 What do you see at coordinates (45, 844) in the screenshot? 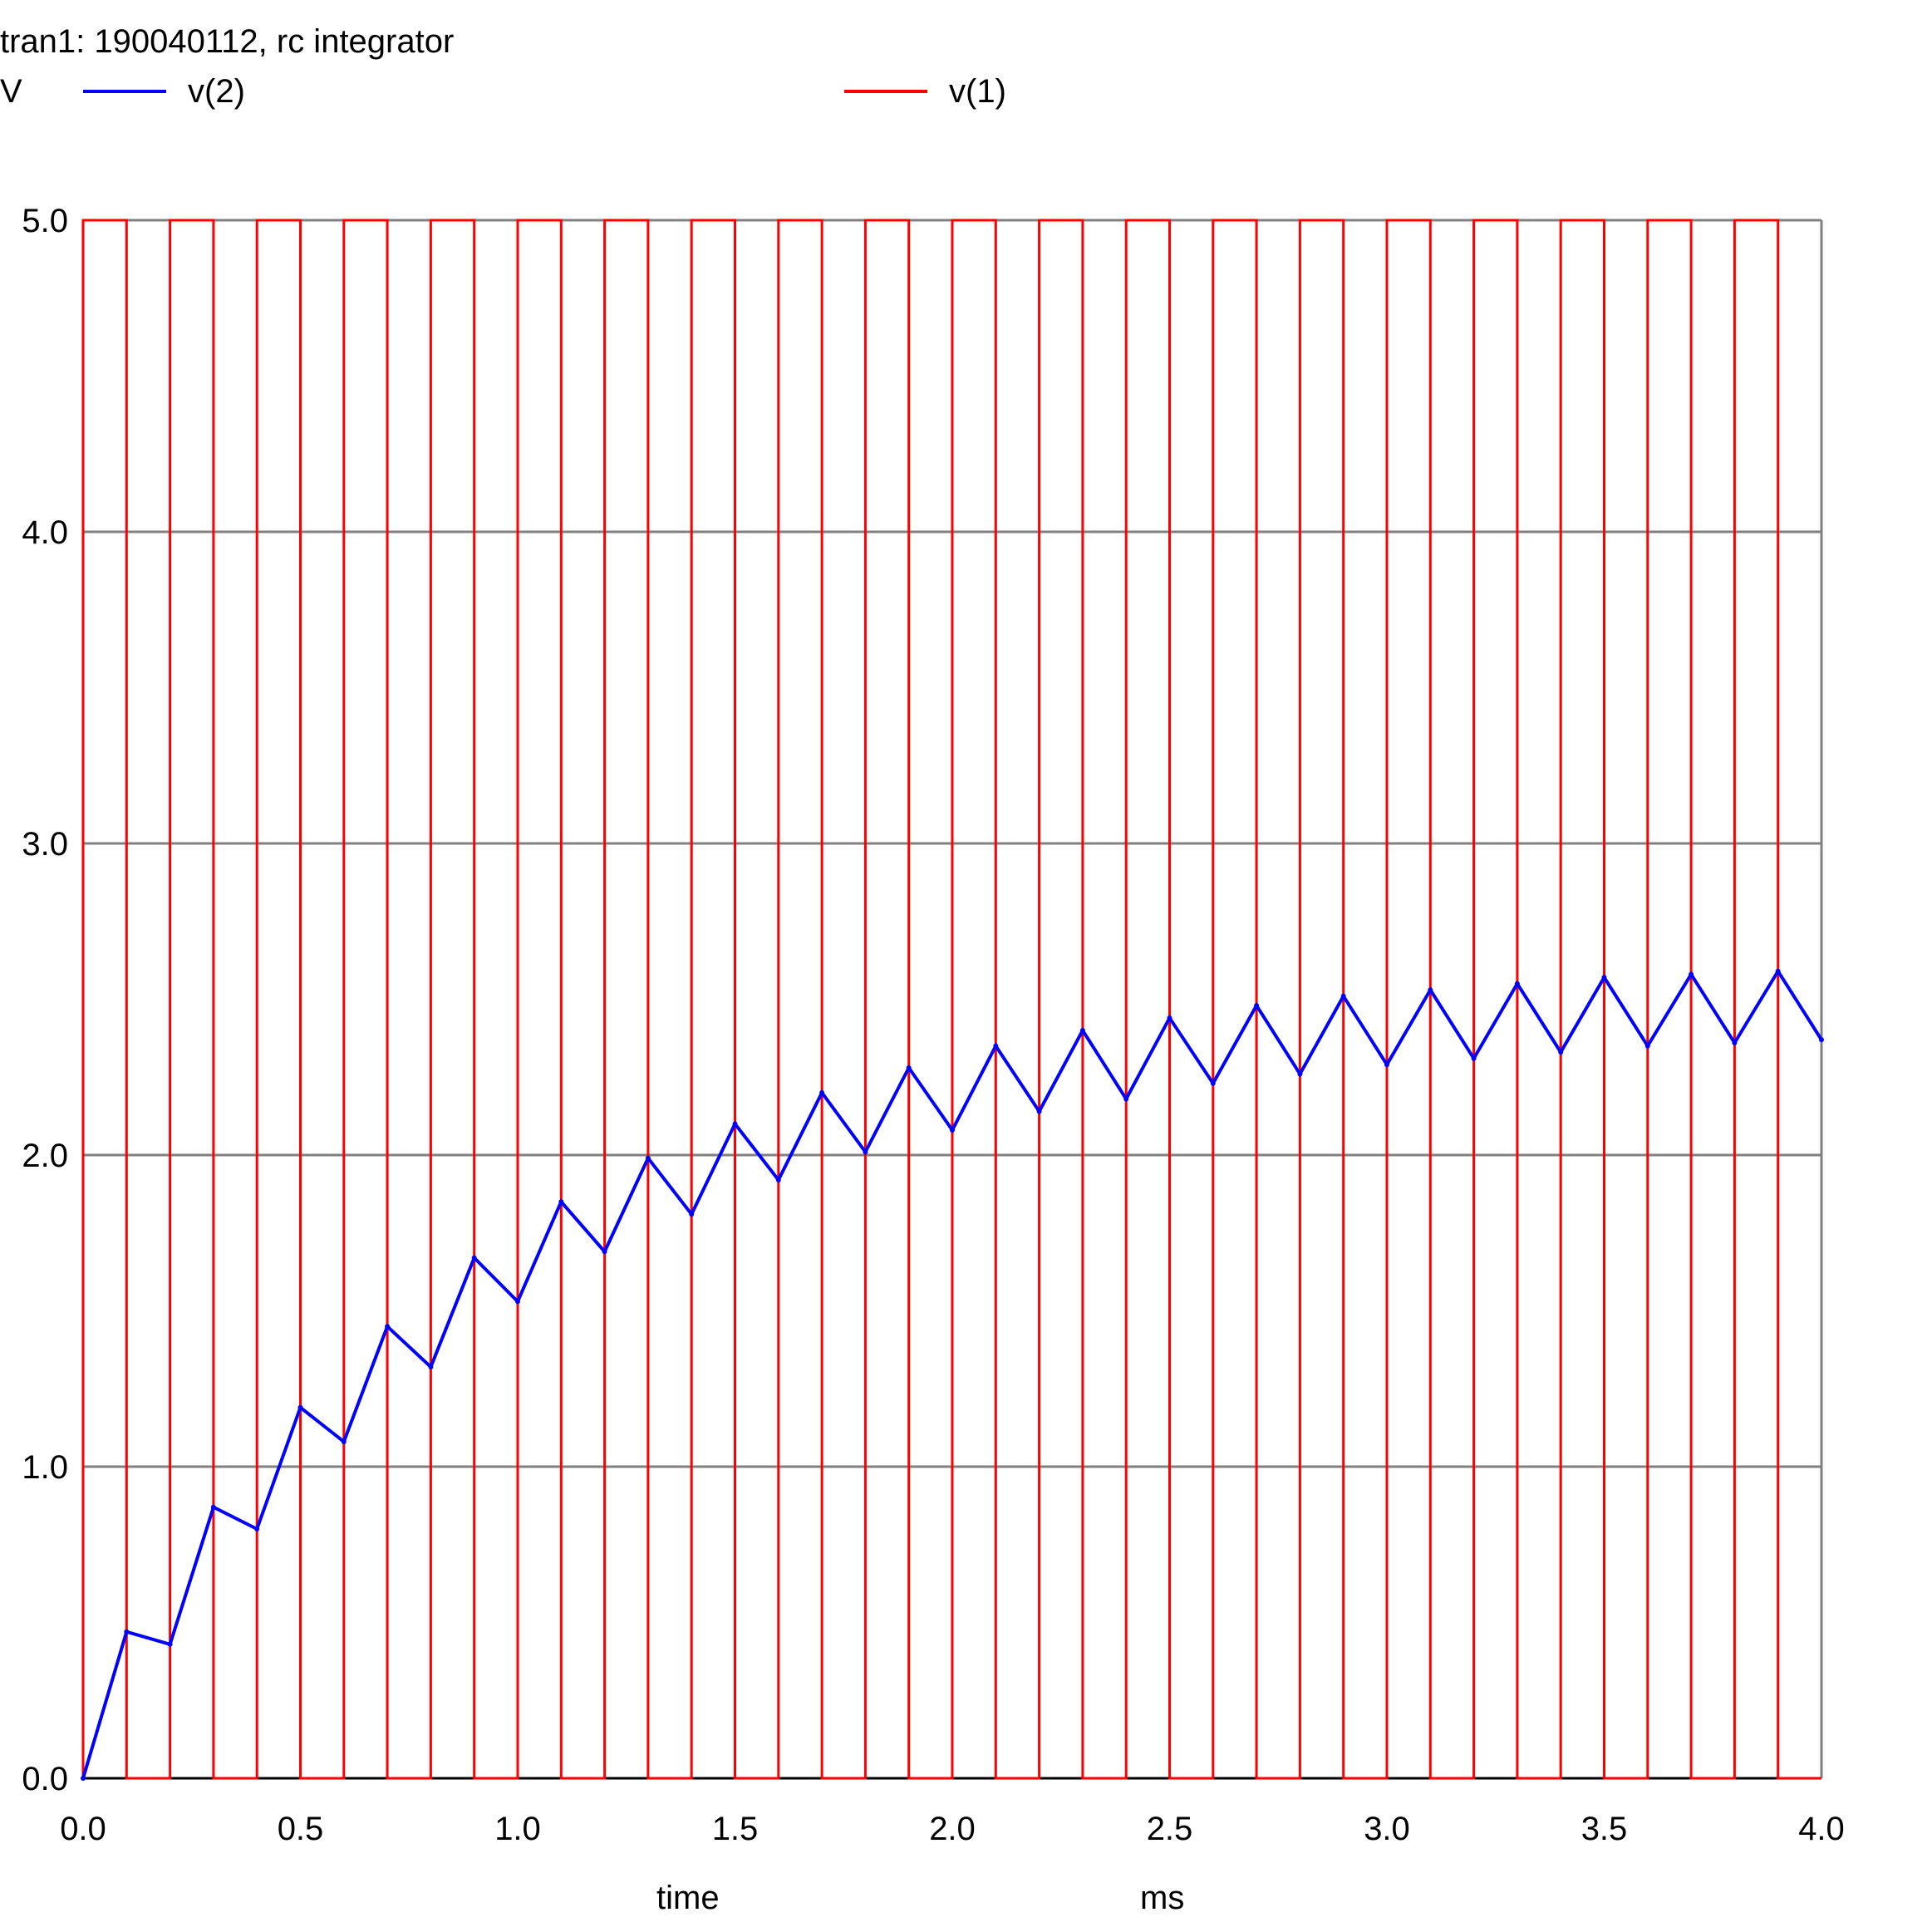
I see `y-tick-label: 3.0` at bounding box center [45, 844].